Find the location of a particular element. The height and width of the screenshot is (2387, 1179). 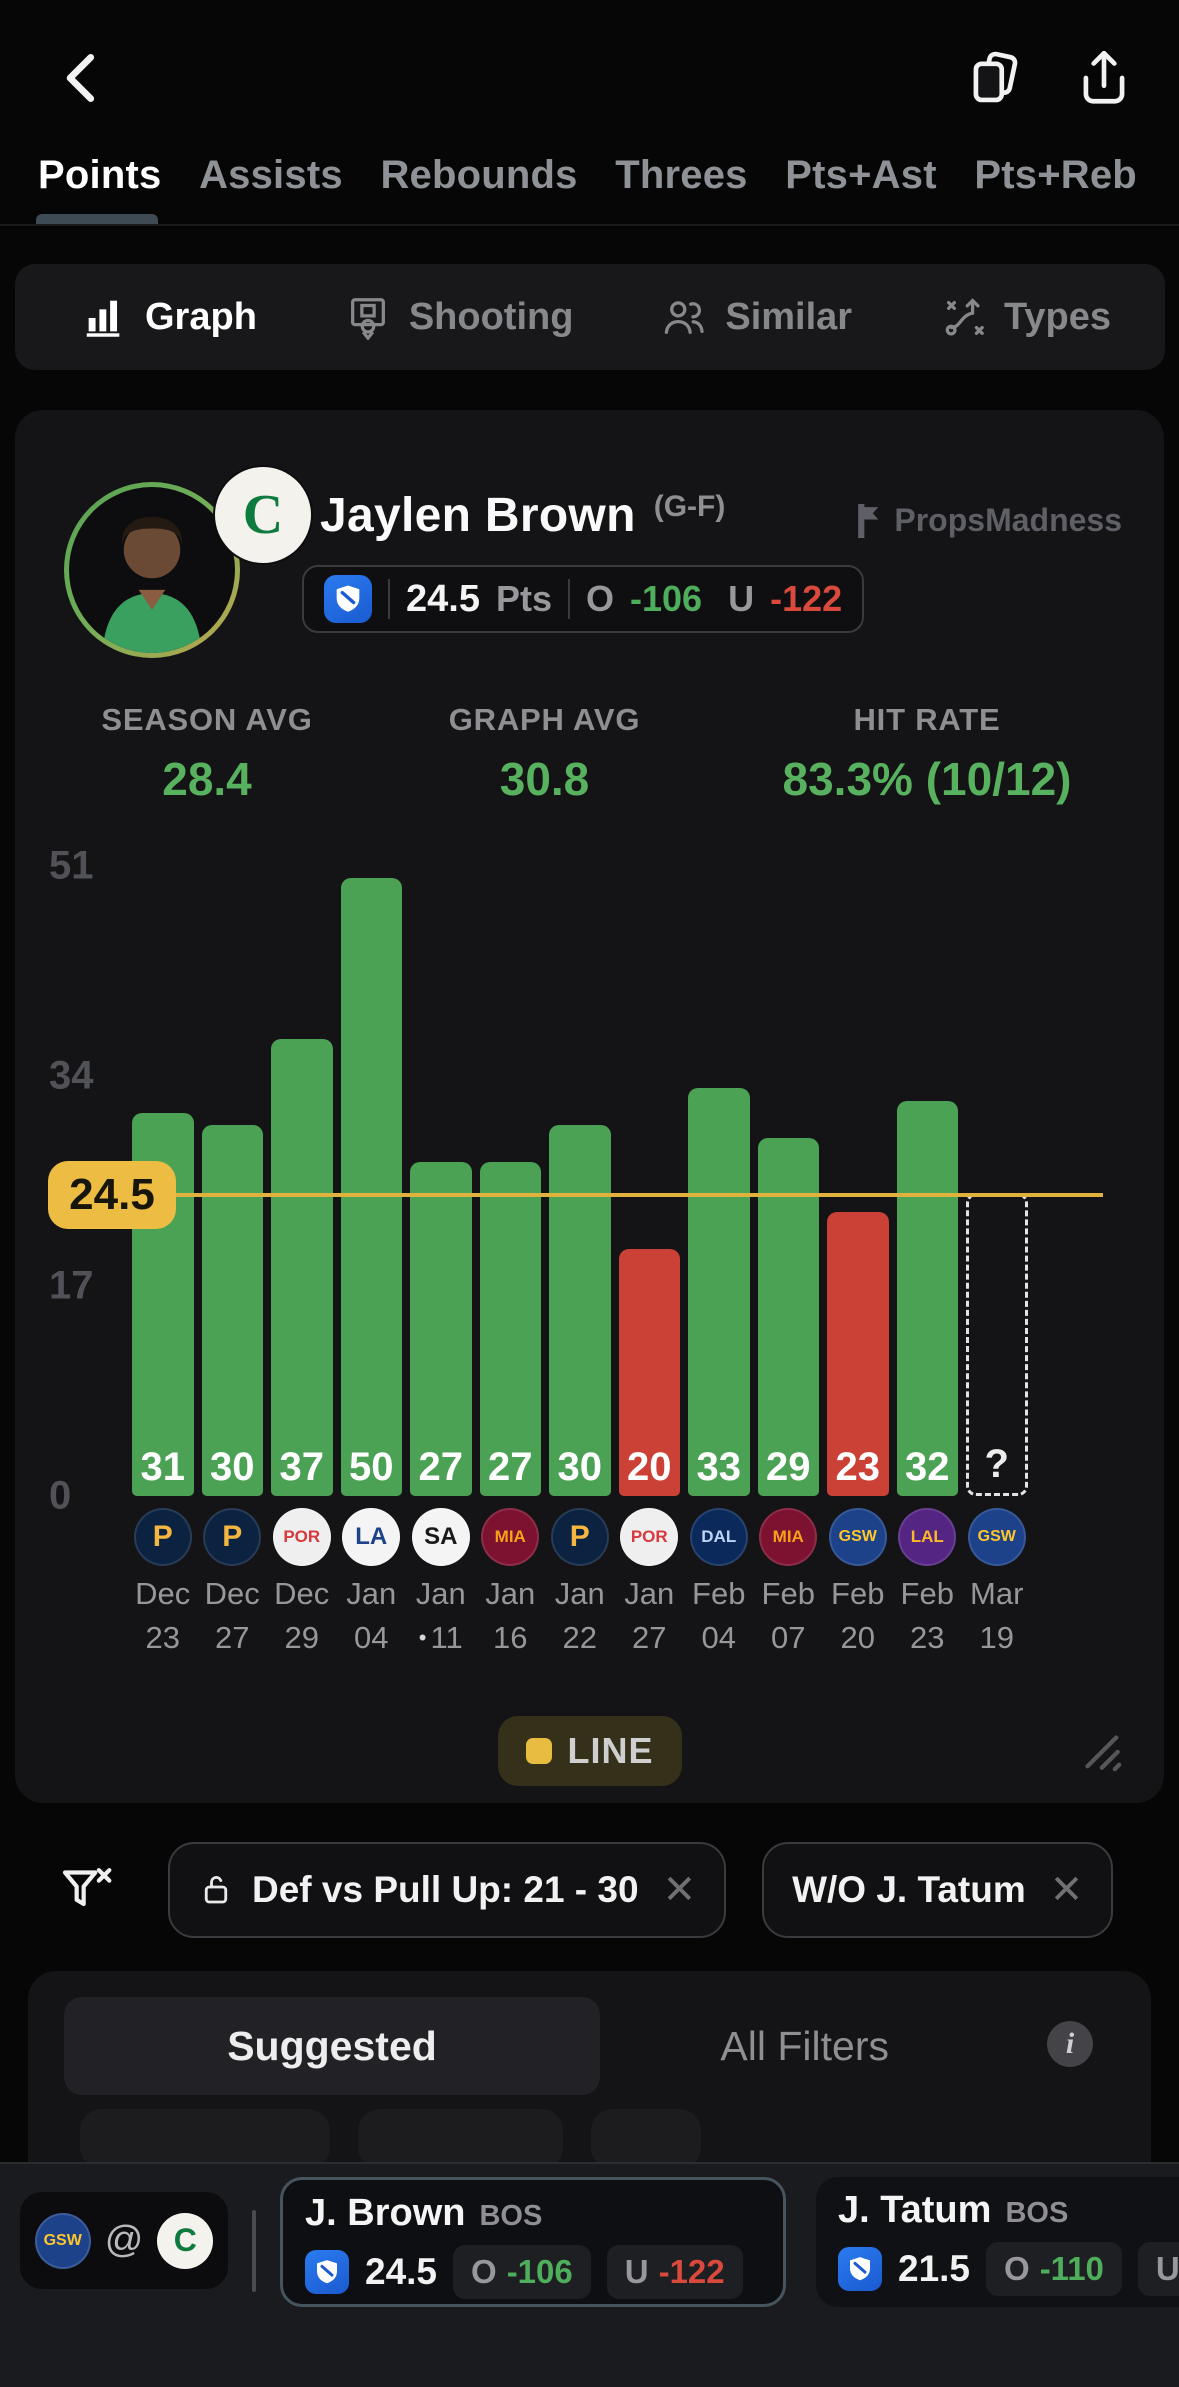

game-bar: 23 is located at coordinates (858, 1353).